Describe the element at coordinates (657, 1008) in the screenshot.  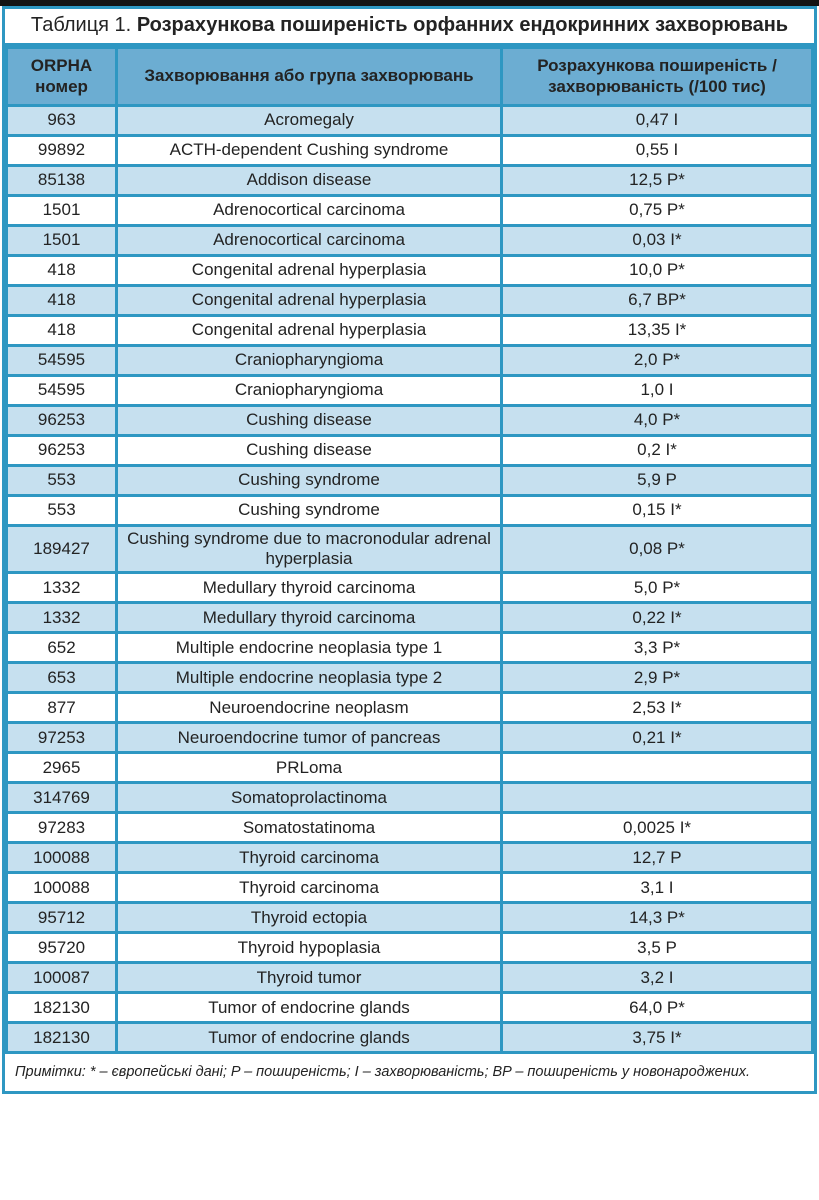
I see `value-cell: 64,0 P*` at that location.